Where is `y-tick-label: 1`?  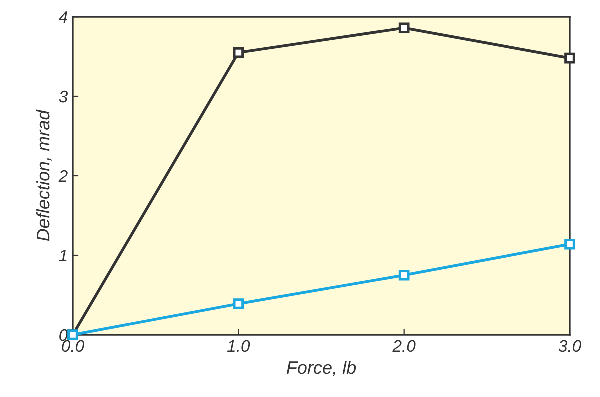 y-tick-label: 1 is located at coordinates (63, 256).